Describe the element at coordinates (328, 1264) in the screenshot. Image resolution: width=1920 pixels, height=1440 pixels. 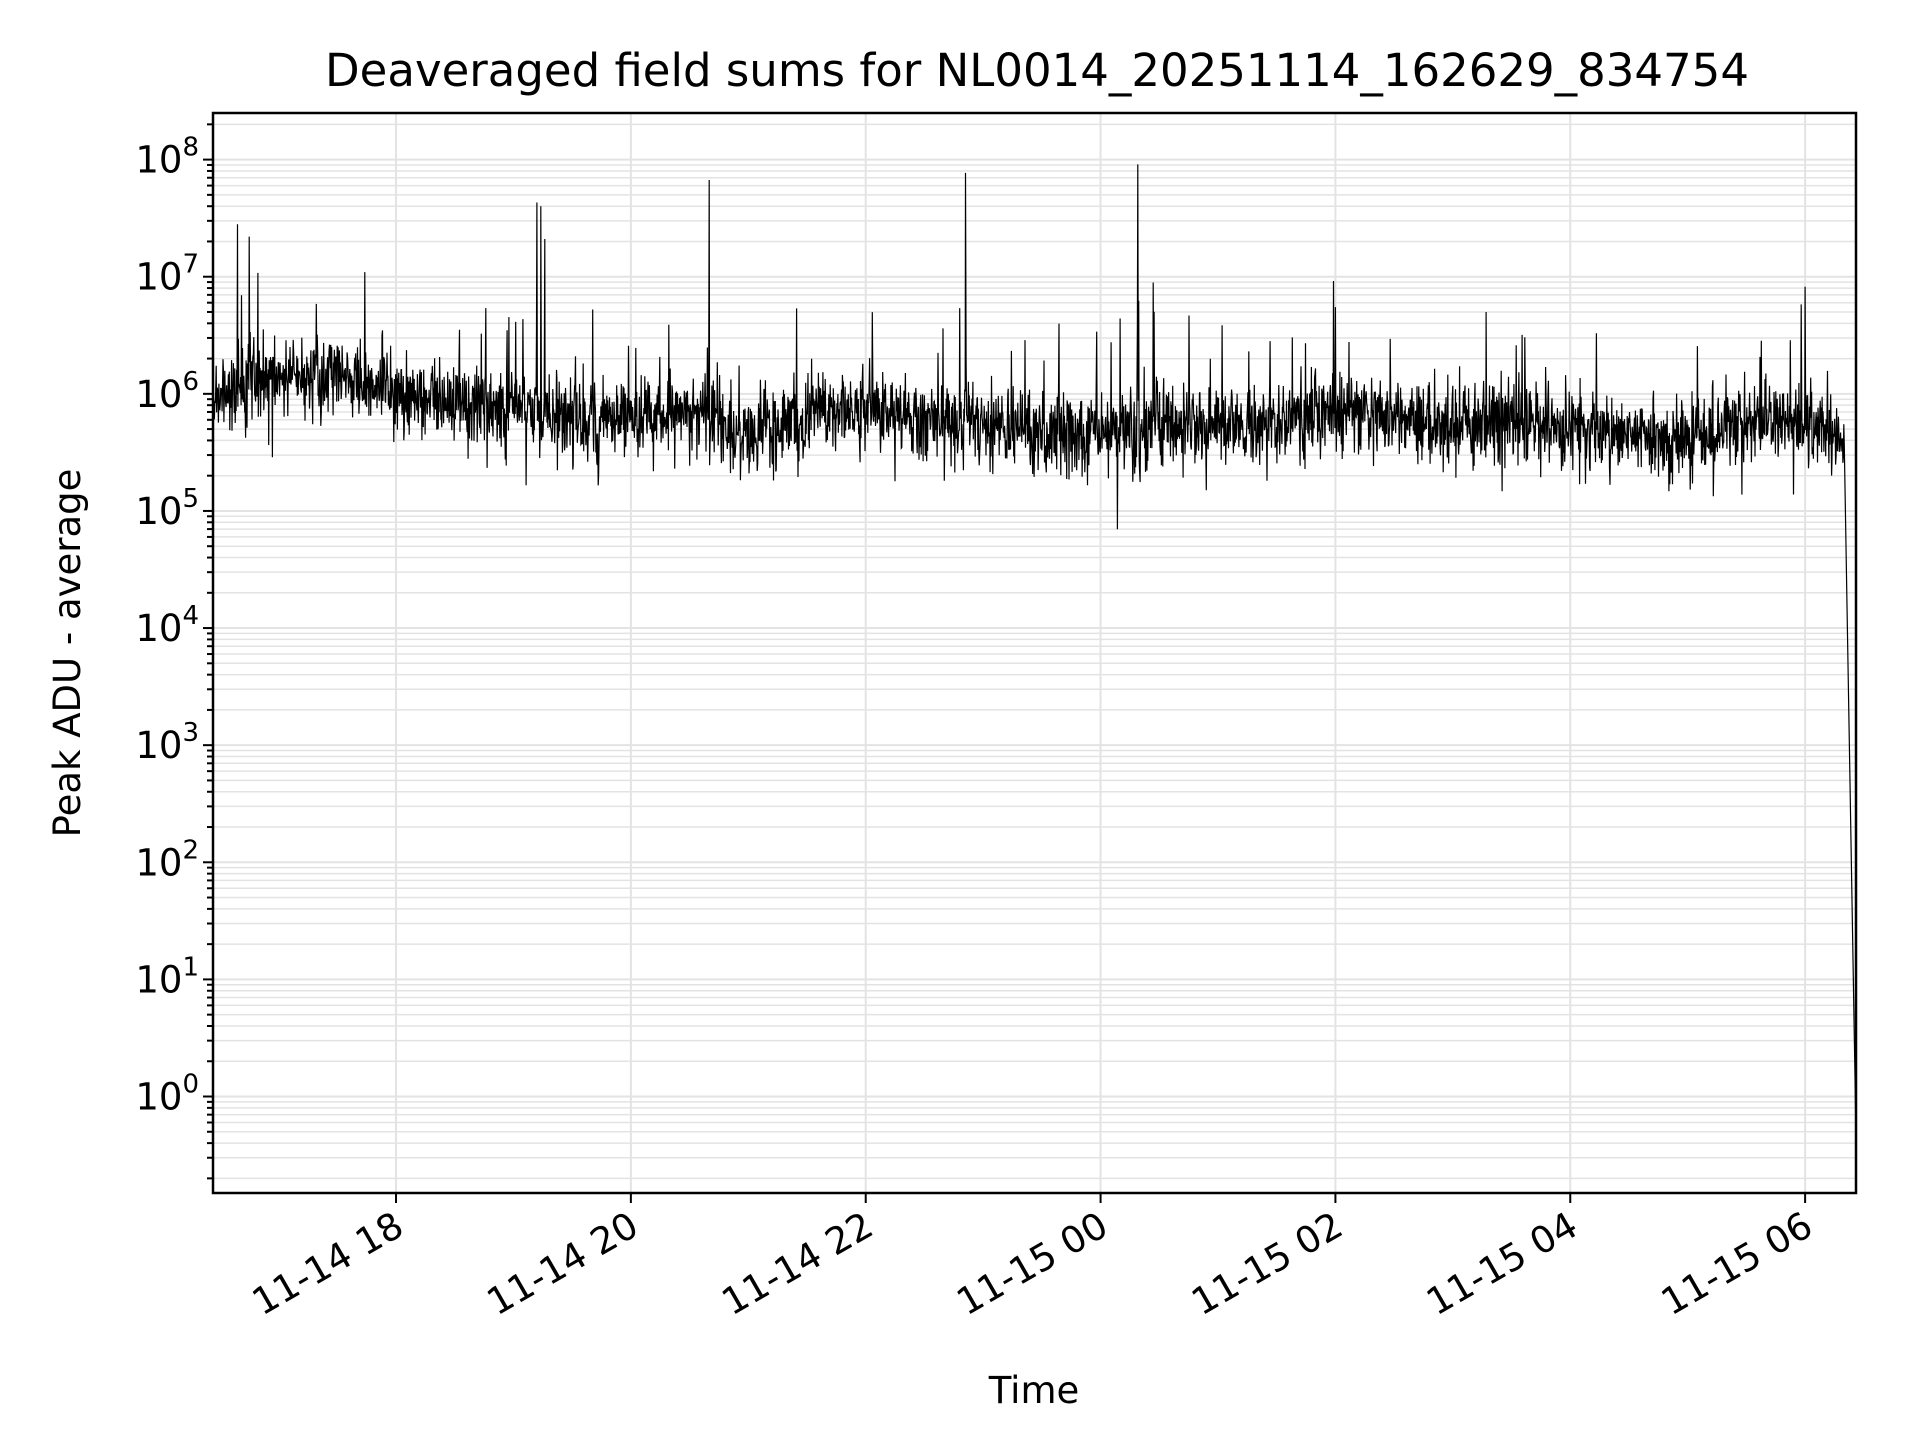
I see `x-tick-label: 11-14 18` at that location.